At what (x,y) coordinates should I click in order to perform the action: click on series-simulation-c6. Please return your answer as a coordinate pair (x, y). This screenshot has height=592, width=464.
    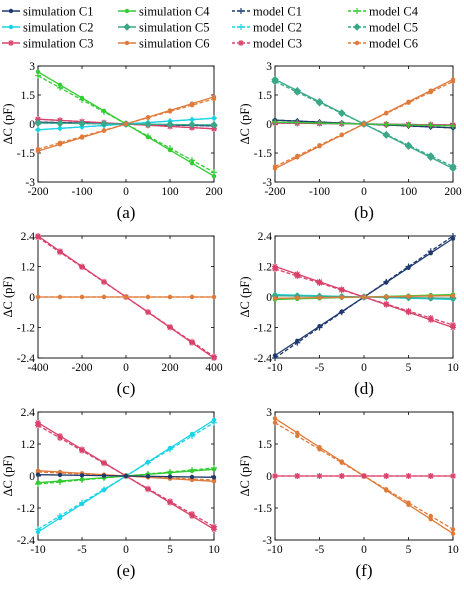
    Looking at the image, I should click on (364, 297).